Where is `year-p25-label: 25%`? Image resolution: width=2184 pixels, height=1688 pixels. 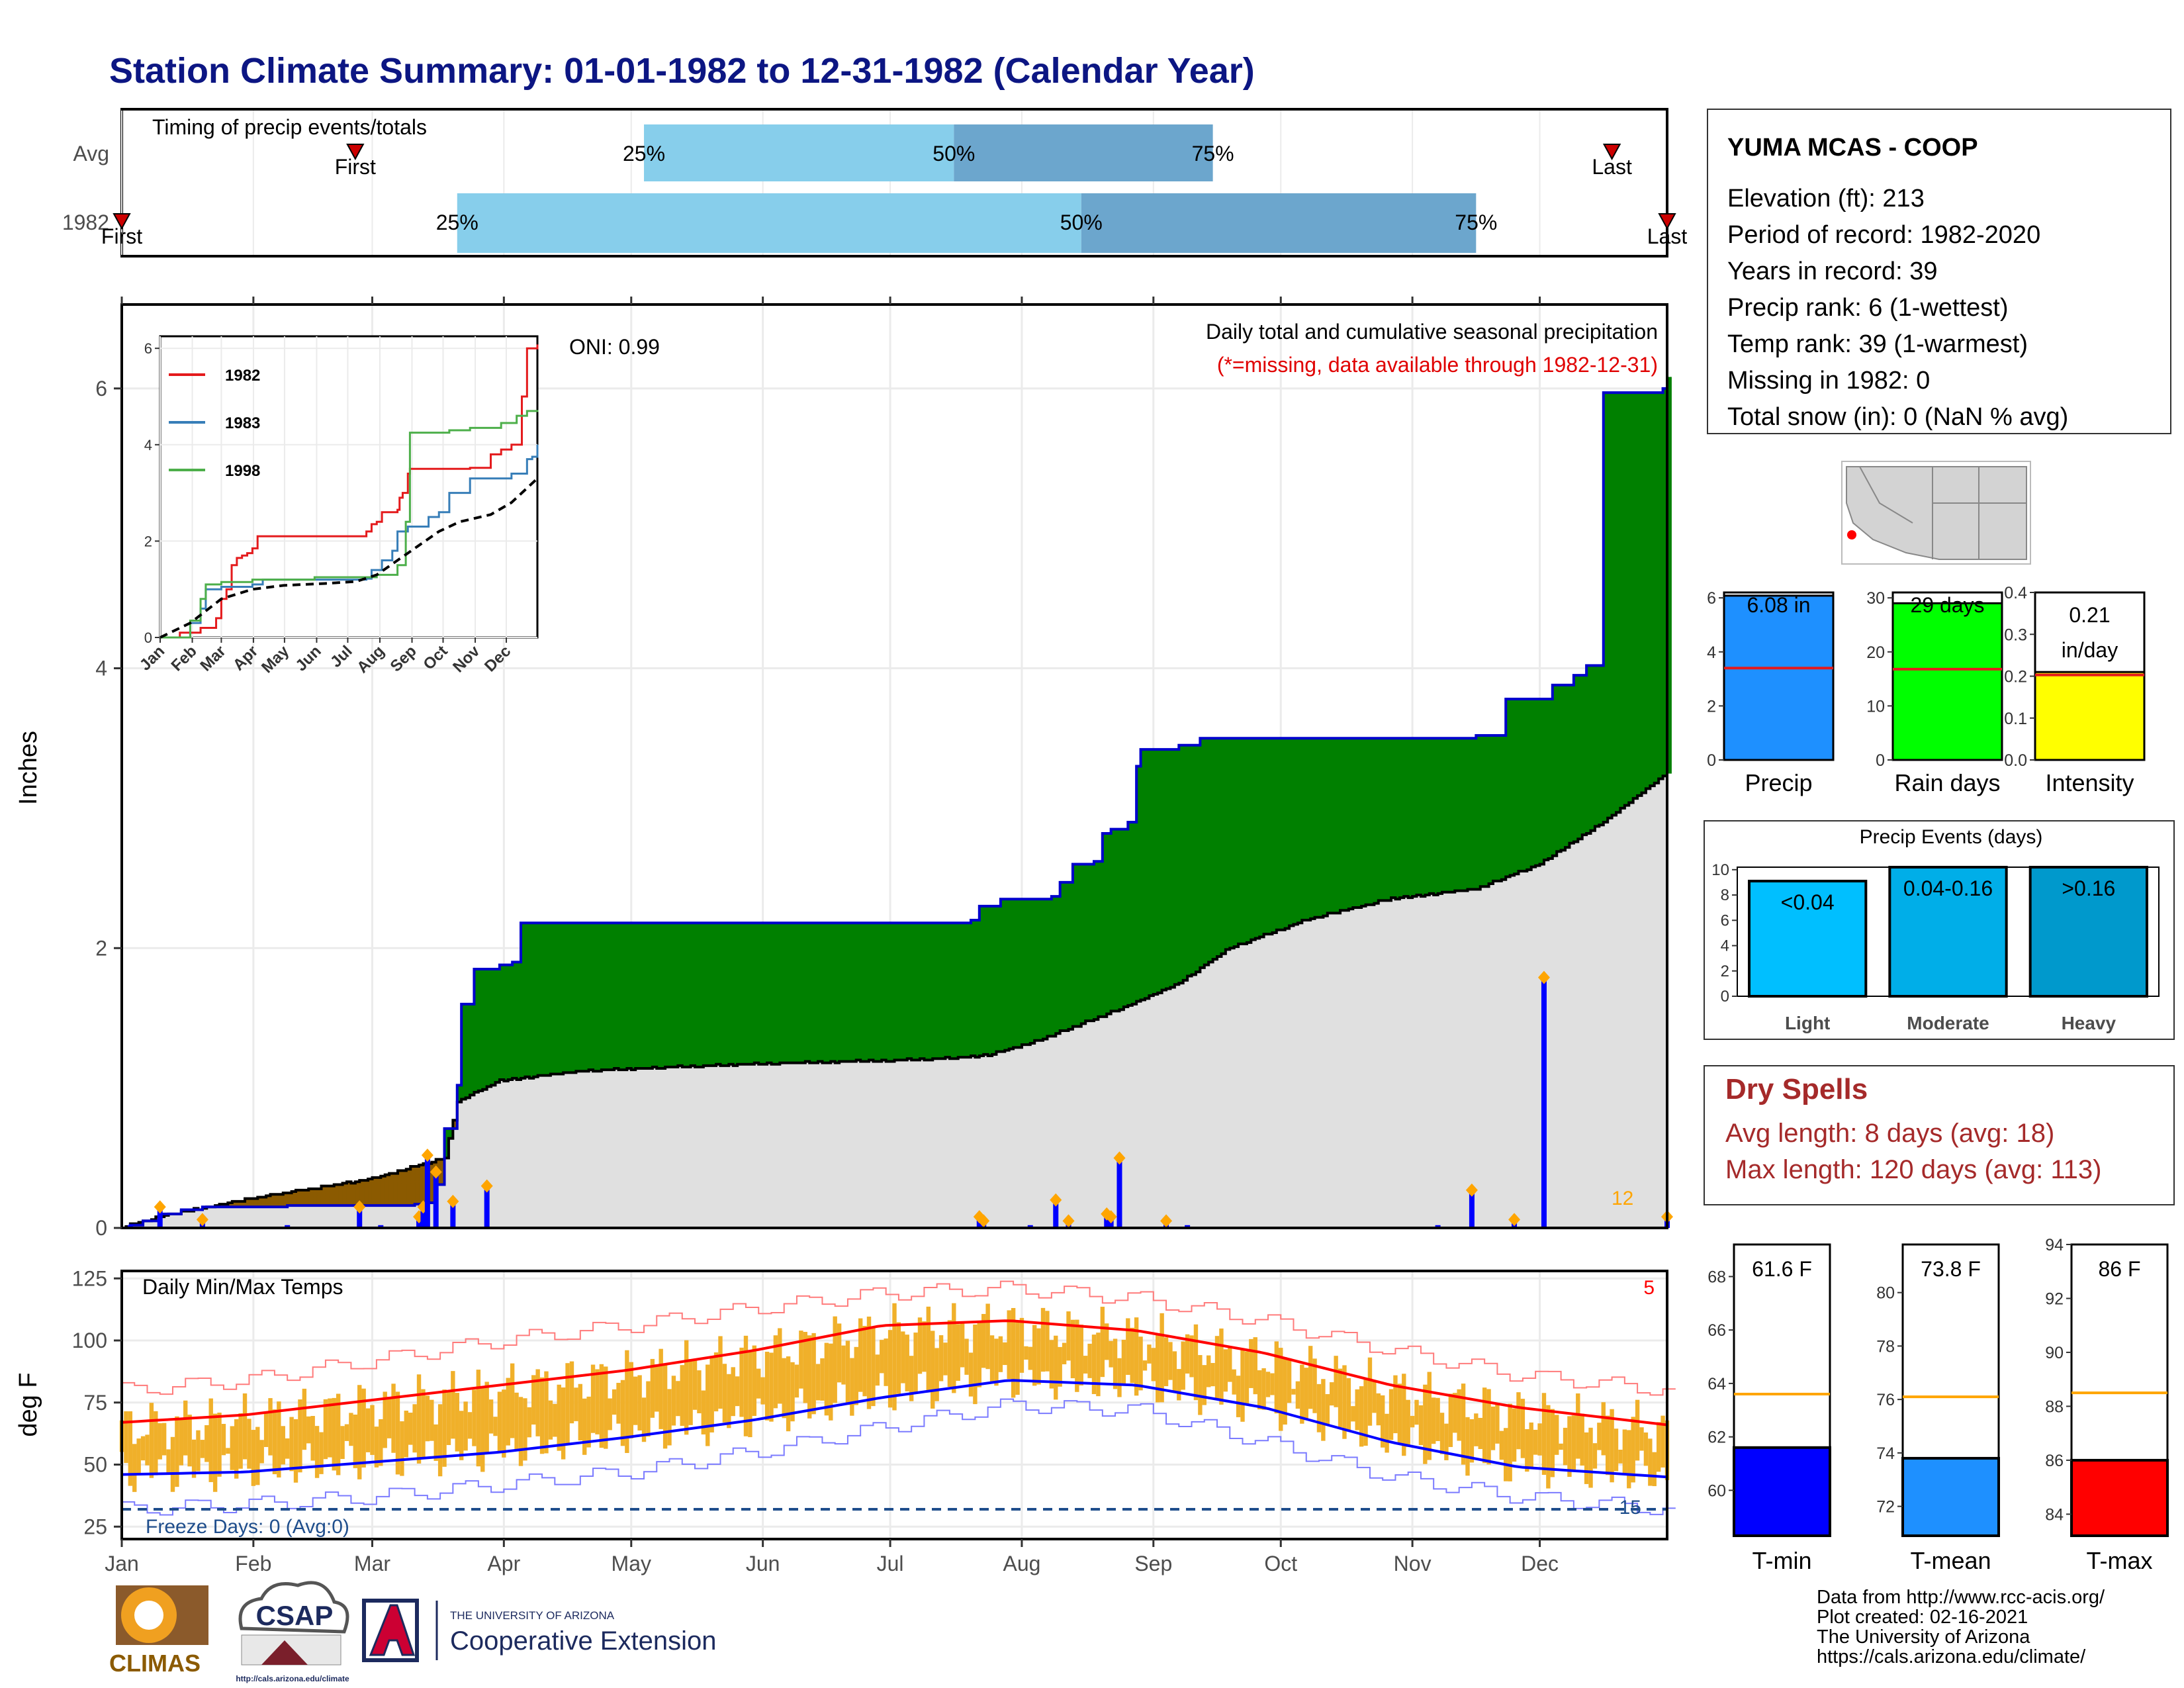 year-p25-label: 25% is located at coordinates (457, 222).